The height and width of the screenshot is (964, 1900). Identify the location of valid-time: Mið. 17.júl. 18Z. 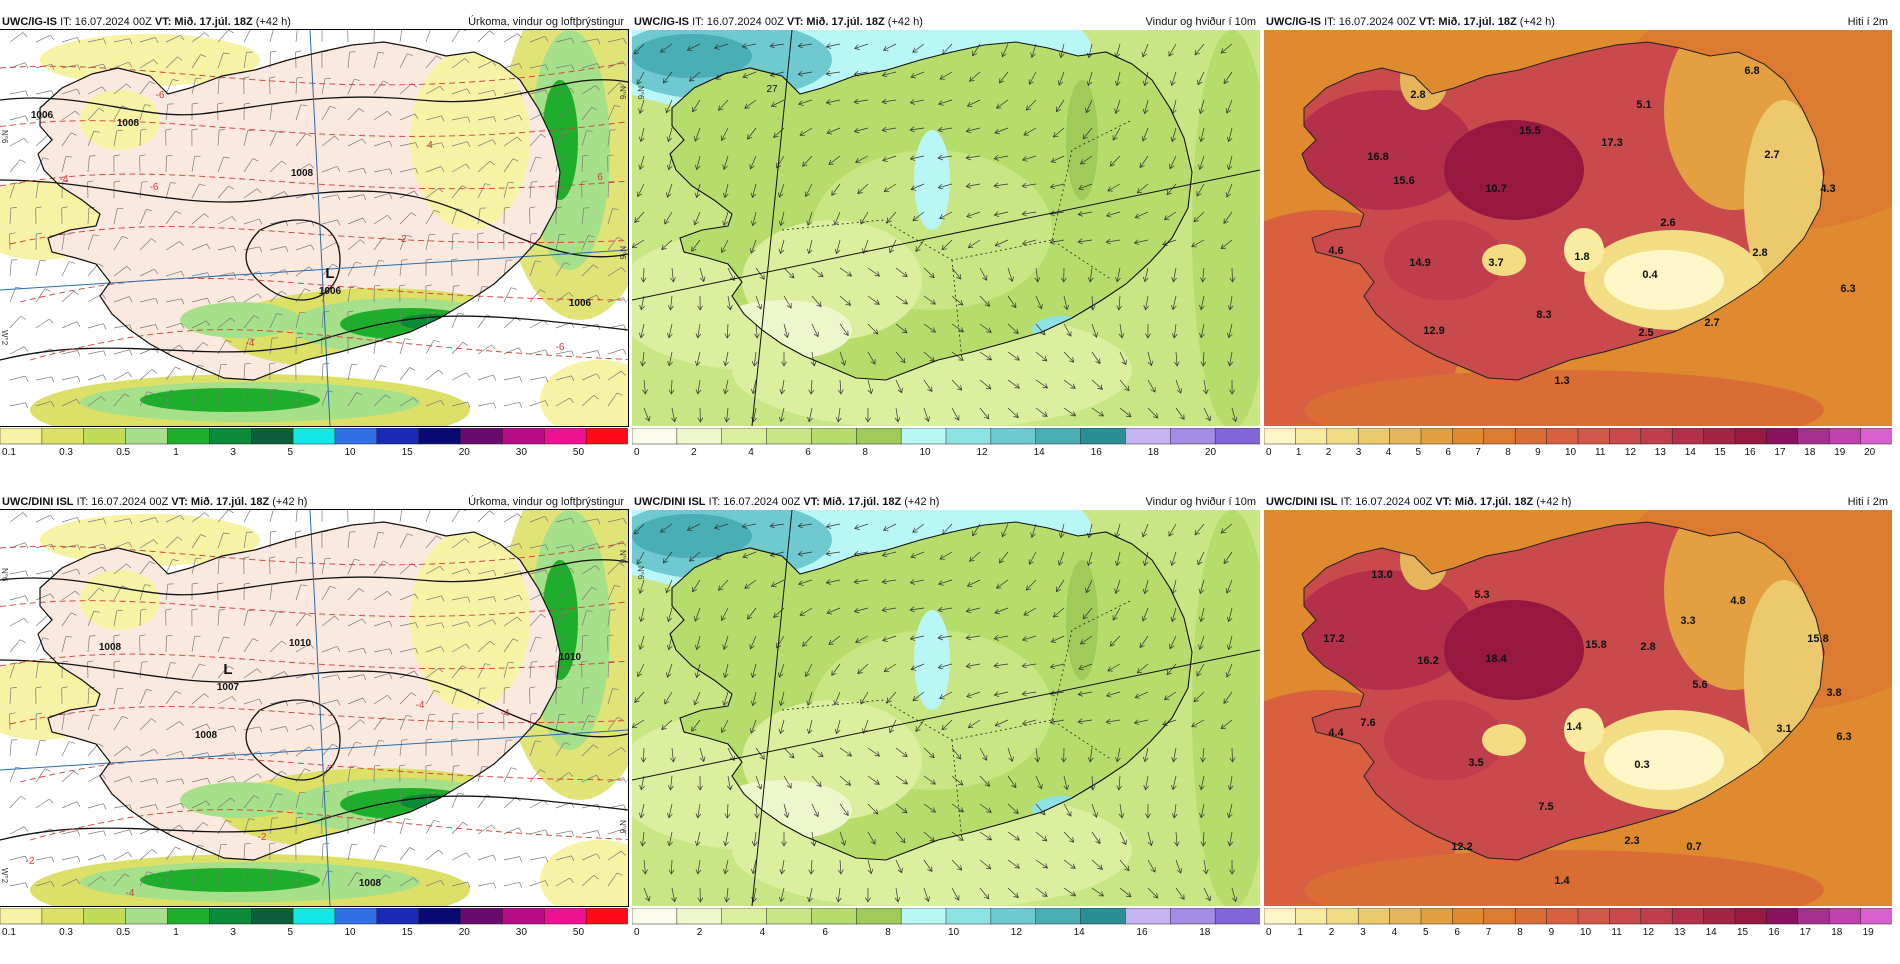
(213, 22).